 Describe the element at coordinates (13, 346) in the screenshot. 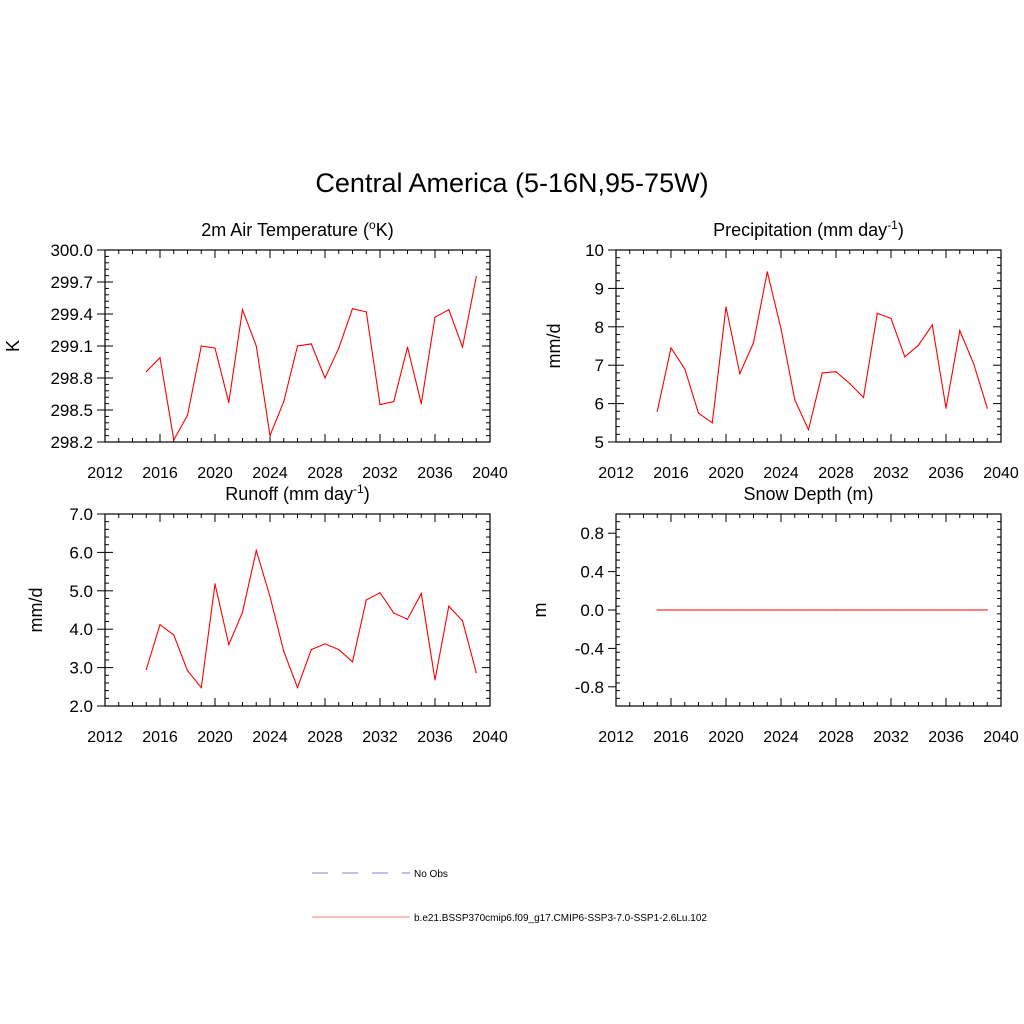

I see `y-axis-label: K` at that location.